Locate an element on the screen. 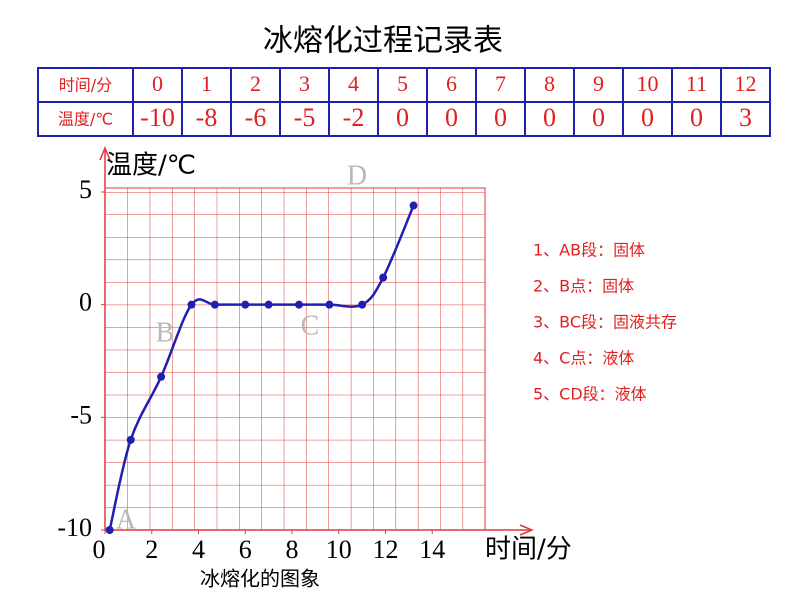  table-cell: 5 is located at coordinates (402, 83).